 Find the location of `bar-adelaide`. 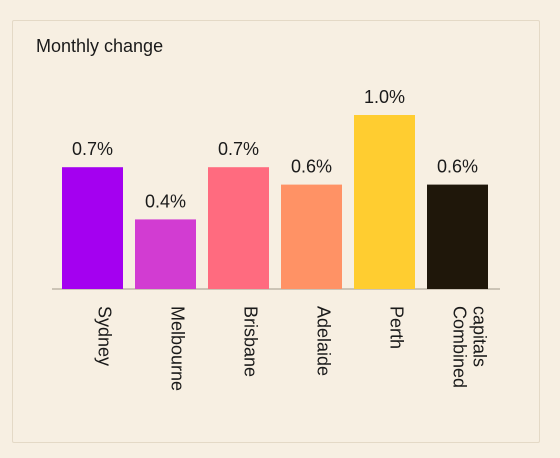

bar-adelaide is located at coordinates (311, 236).